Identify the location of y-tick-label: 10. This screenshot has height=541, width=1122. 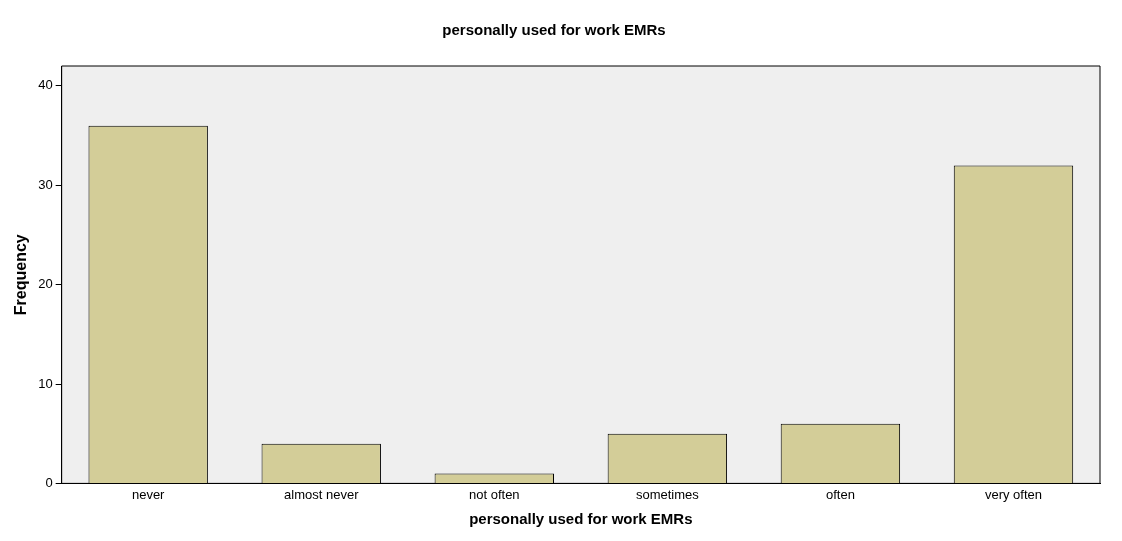
(45, 383).